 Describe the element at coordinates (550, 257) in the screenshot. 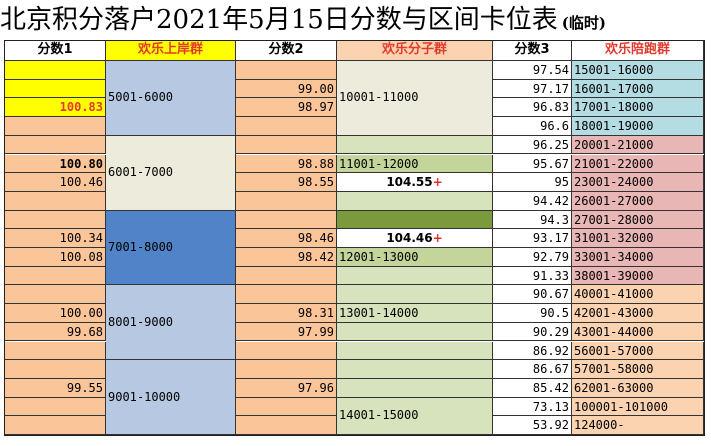

I see `score3-cell-text: 92.79` at that location.